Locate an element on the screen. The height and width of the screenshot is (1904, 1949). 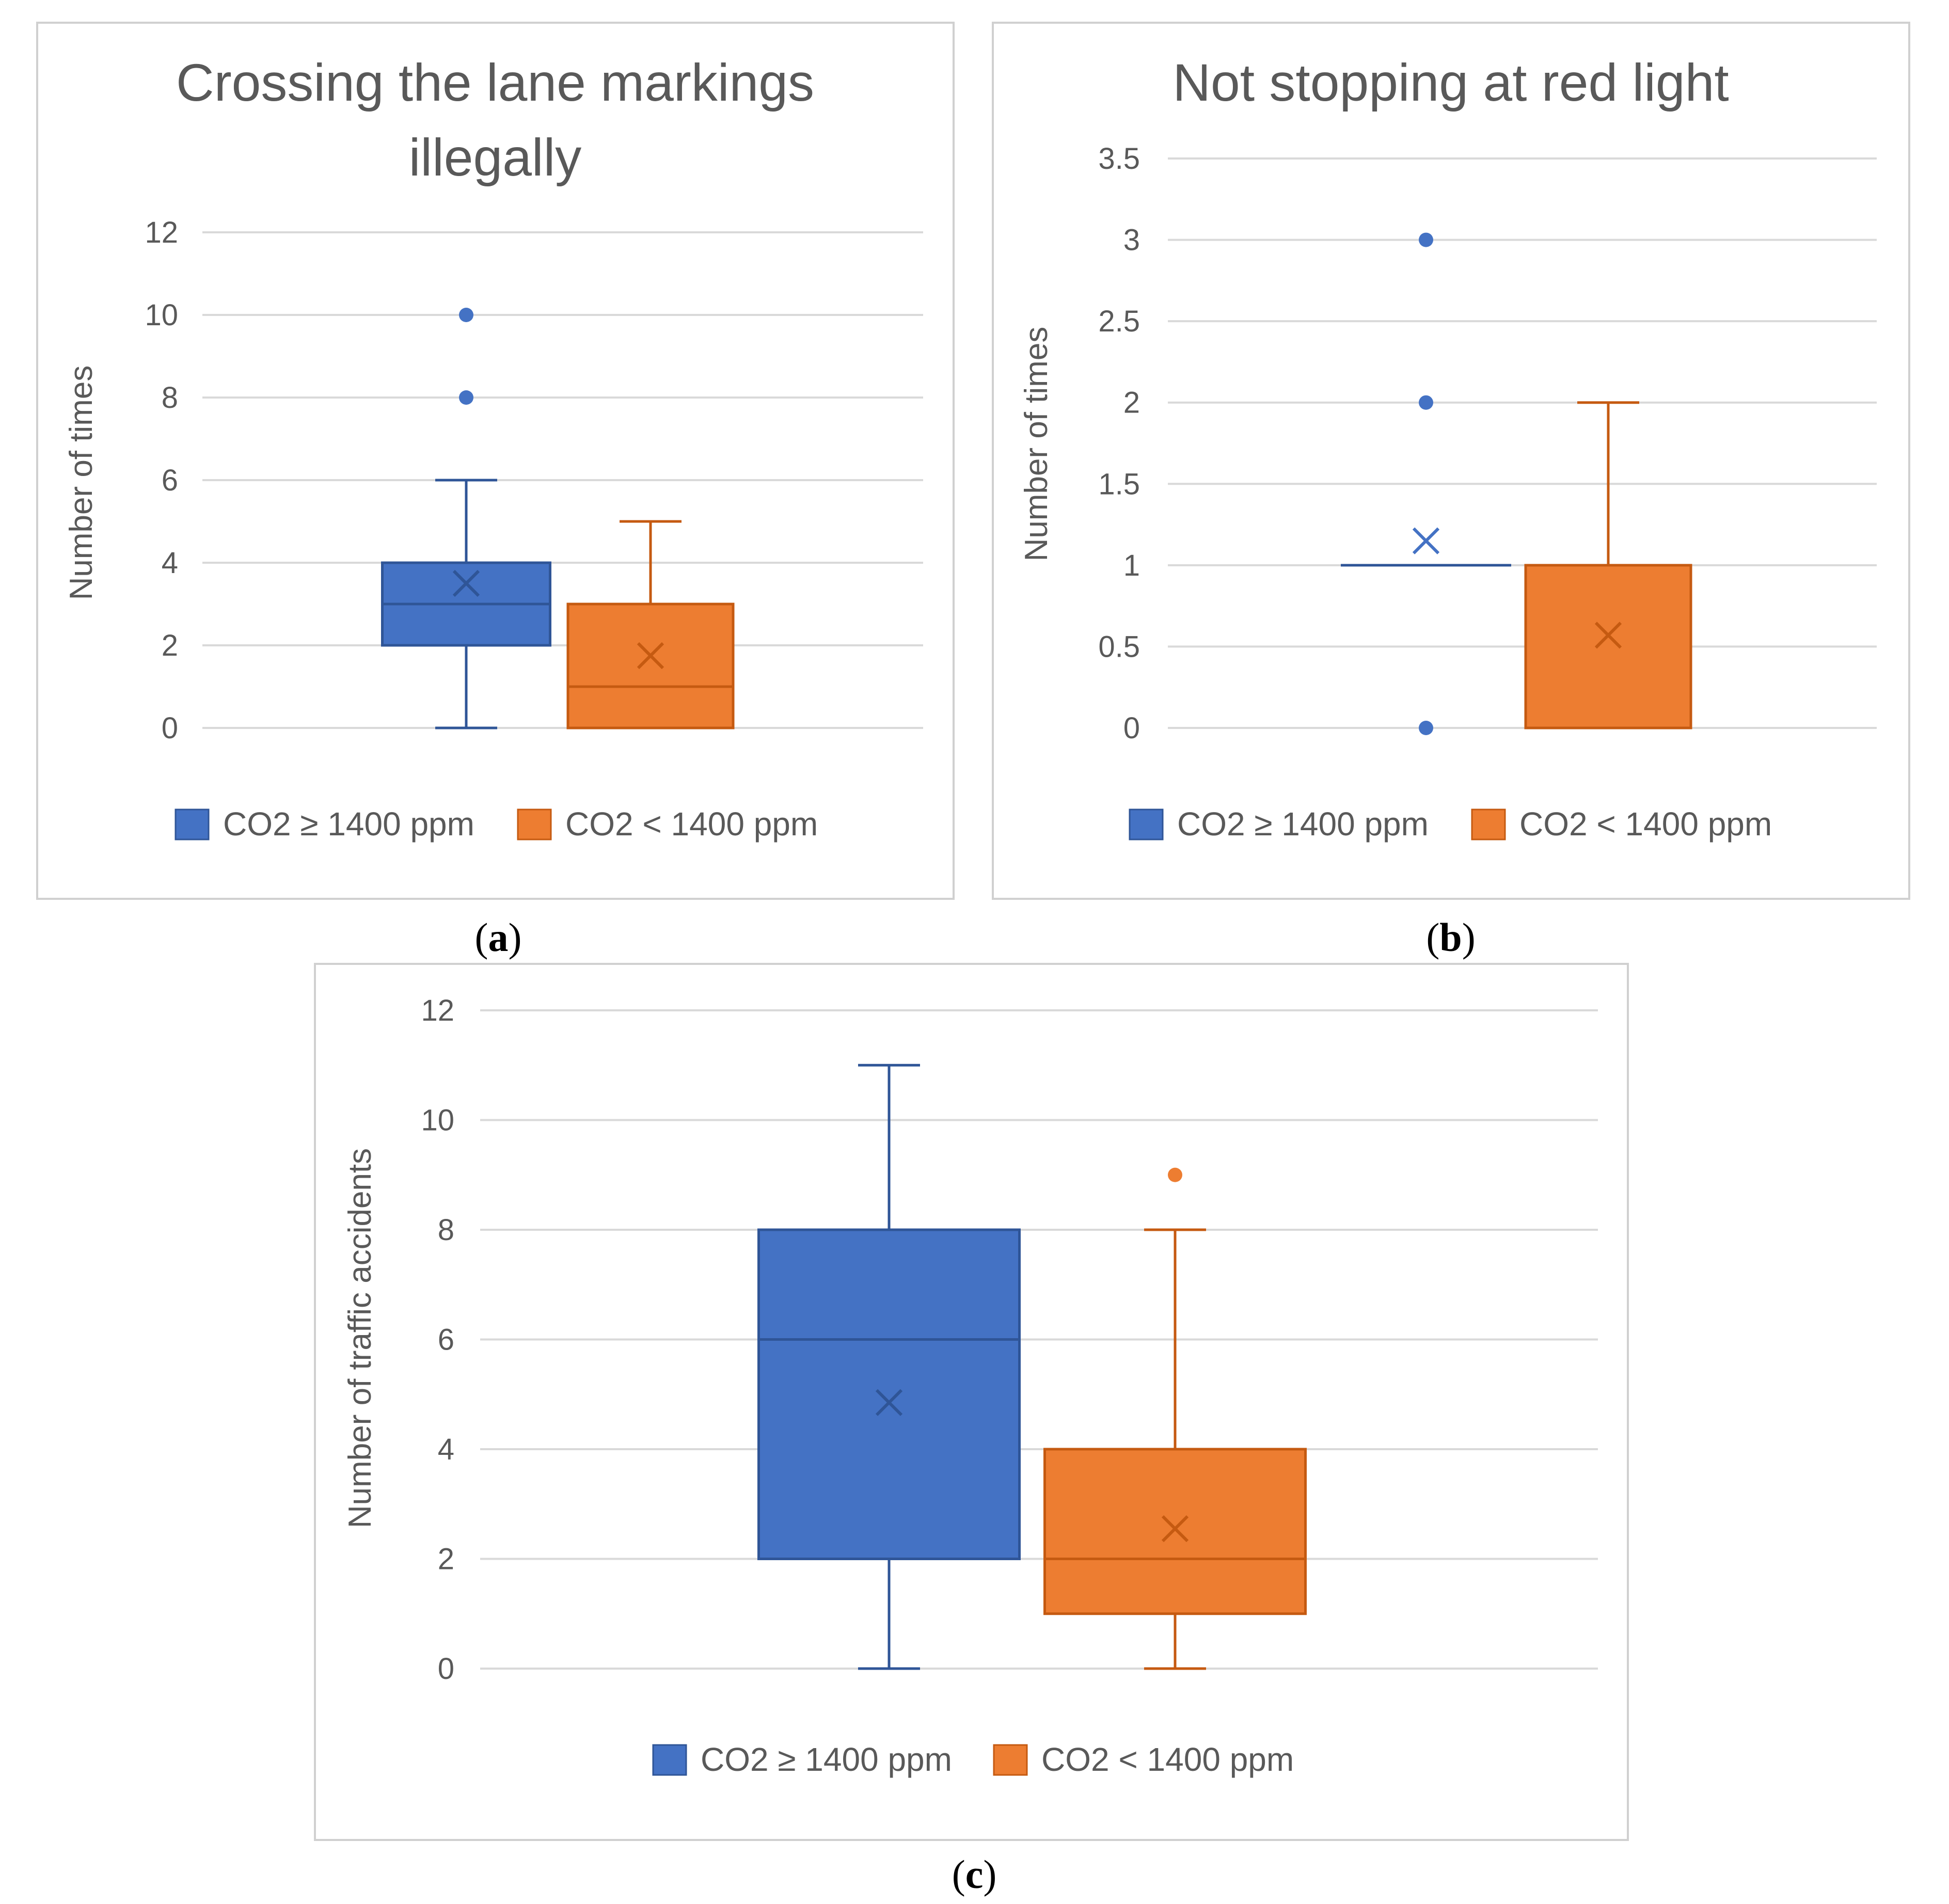
panel-b-caption: (b) is located at coordinates (1450, 937).